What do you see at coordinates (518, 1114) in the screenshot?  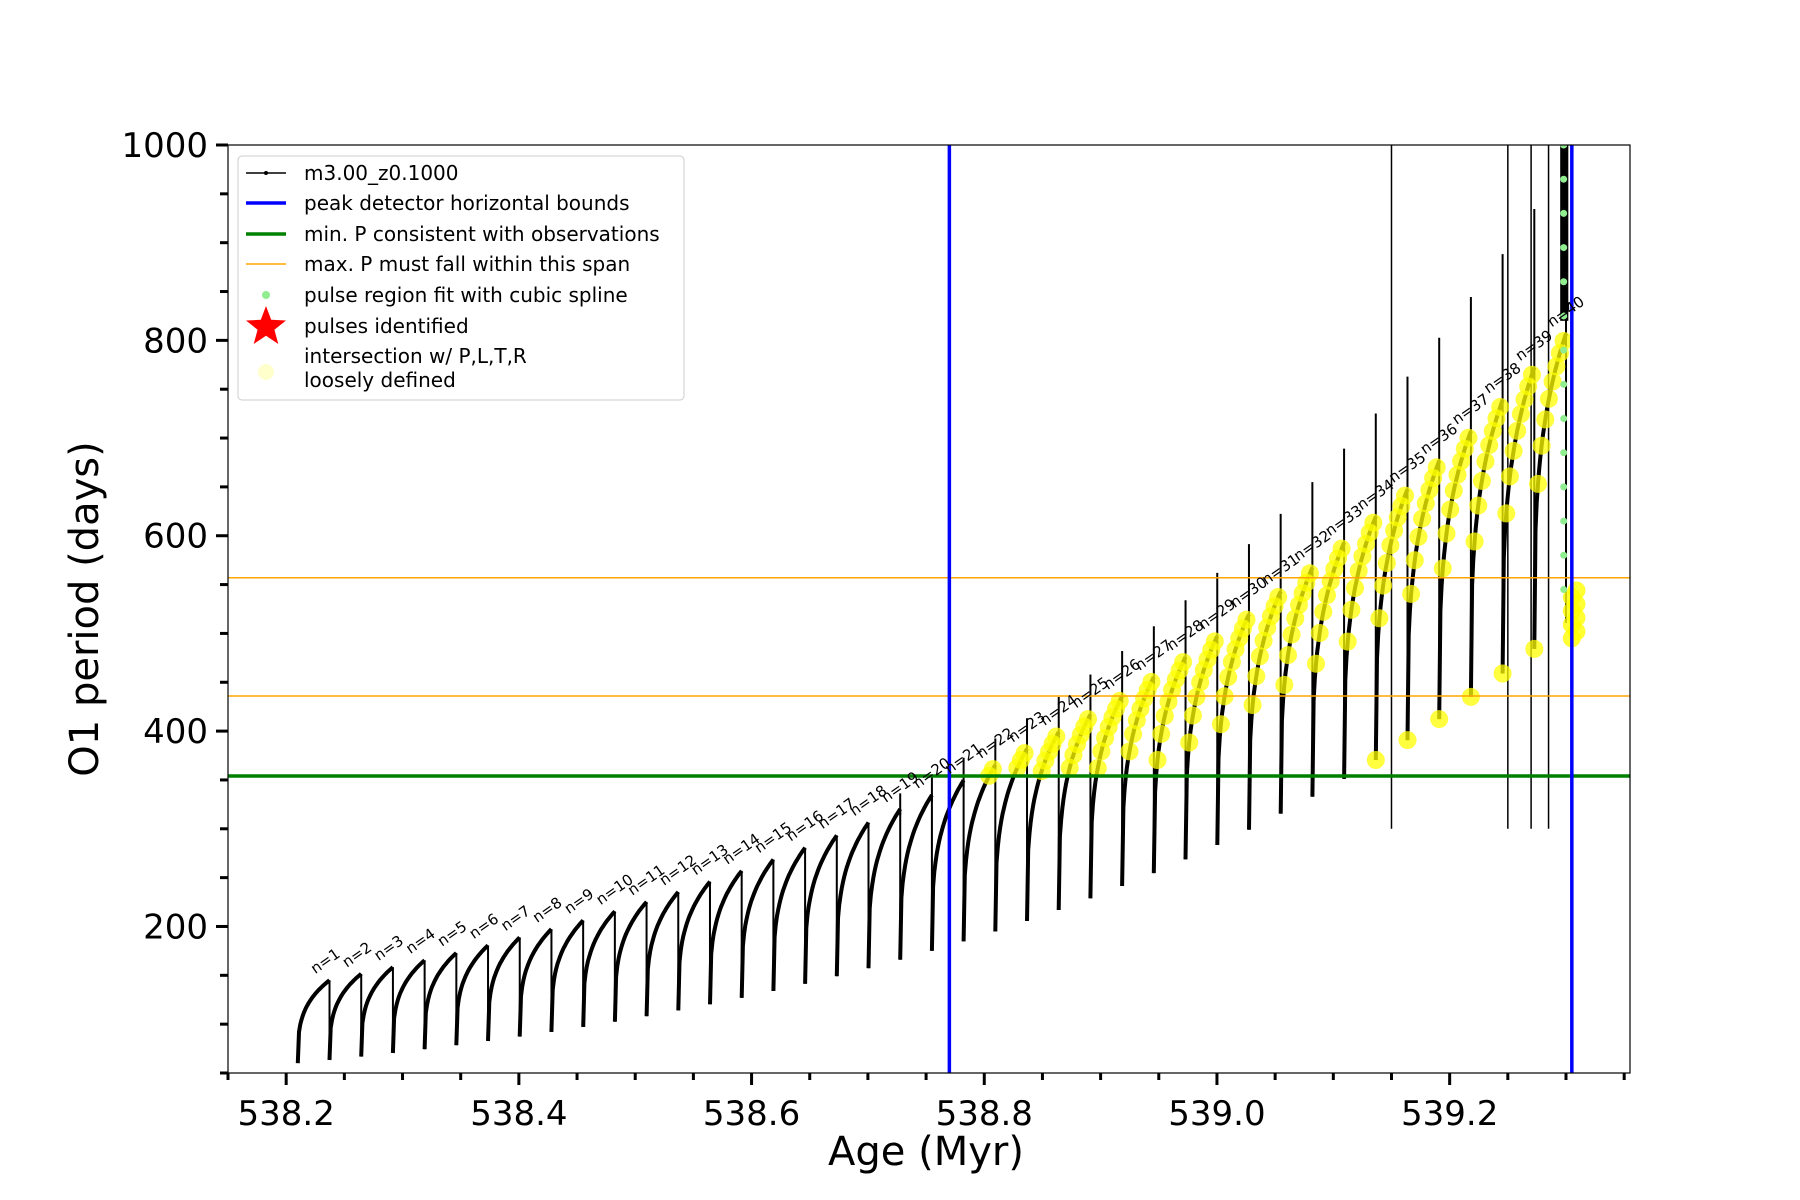 I see `x-tick-label: 538.4` at bounding box center [518, 1114].